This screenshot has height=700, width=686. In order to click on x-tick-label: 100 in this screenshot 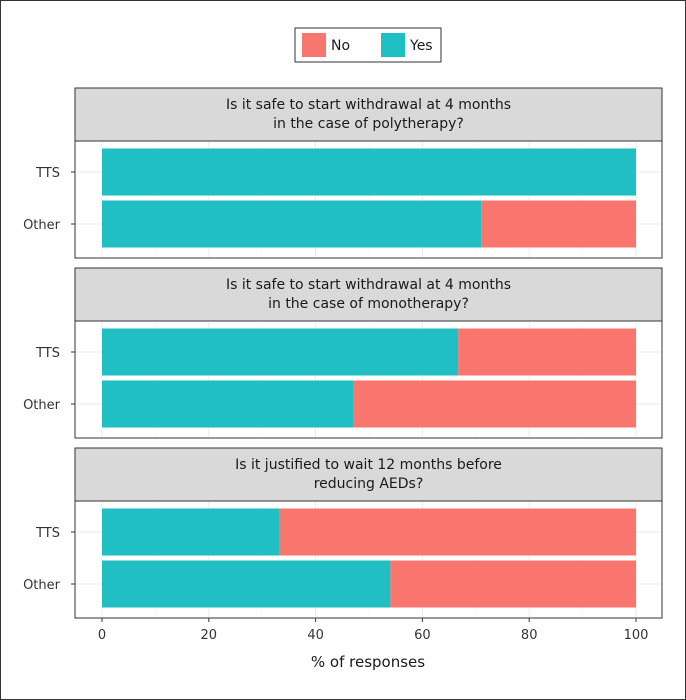, I will do `click(636, 635)`.